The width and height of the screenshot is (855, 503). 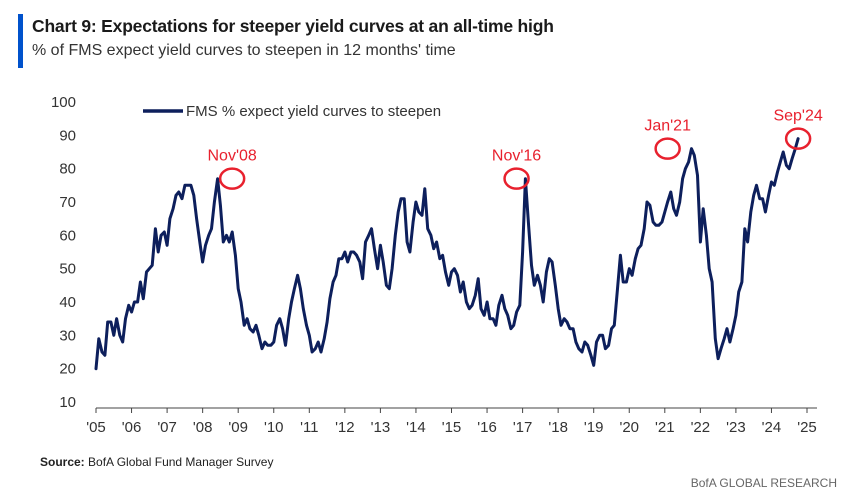 What do you see at coordinates (167, 427) in the screenshot?
I see `x-tick-label: '07` at bounding box center [167, 427].